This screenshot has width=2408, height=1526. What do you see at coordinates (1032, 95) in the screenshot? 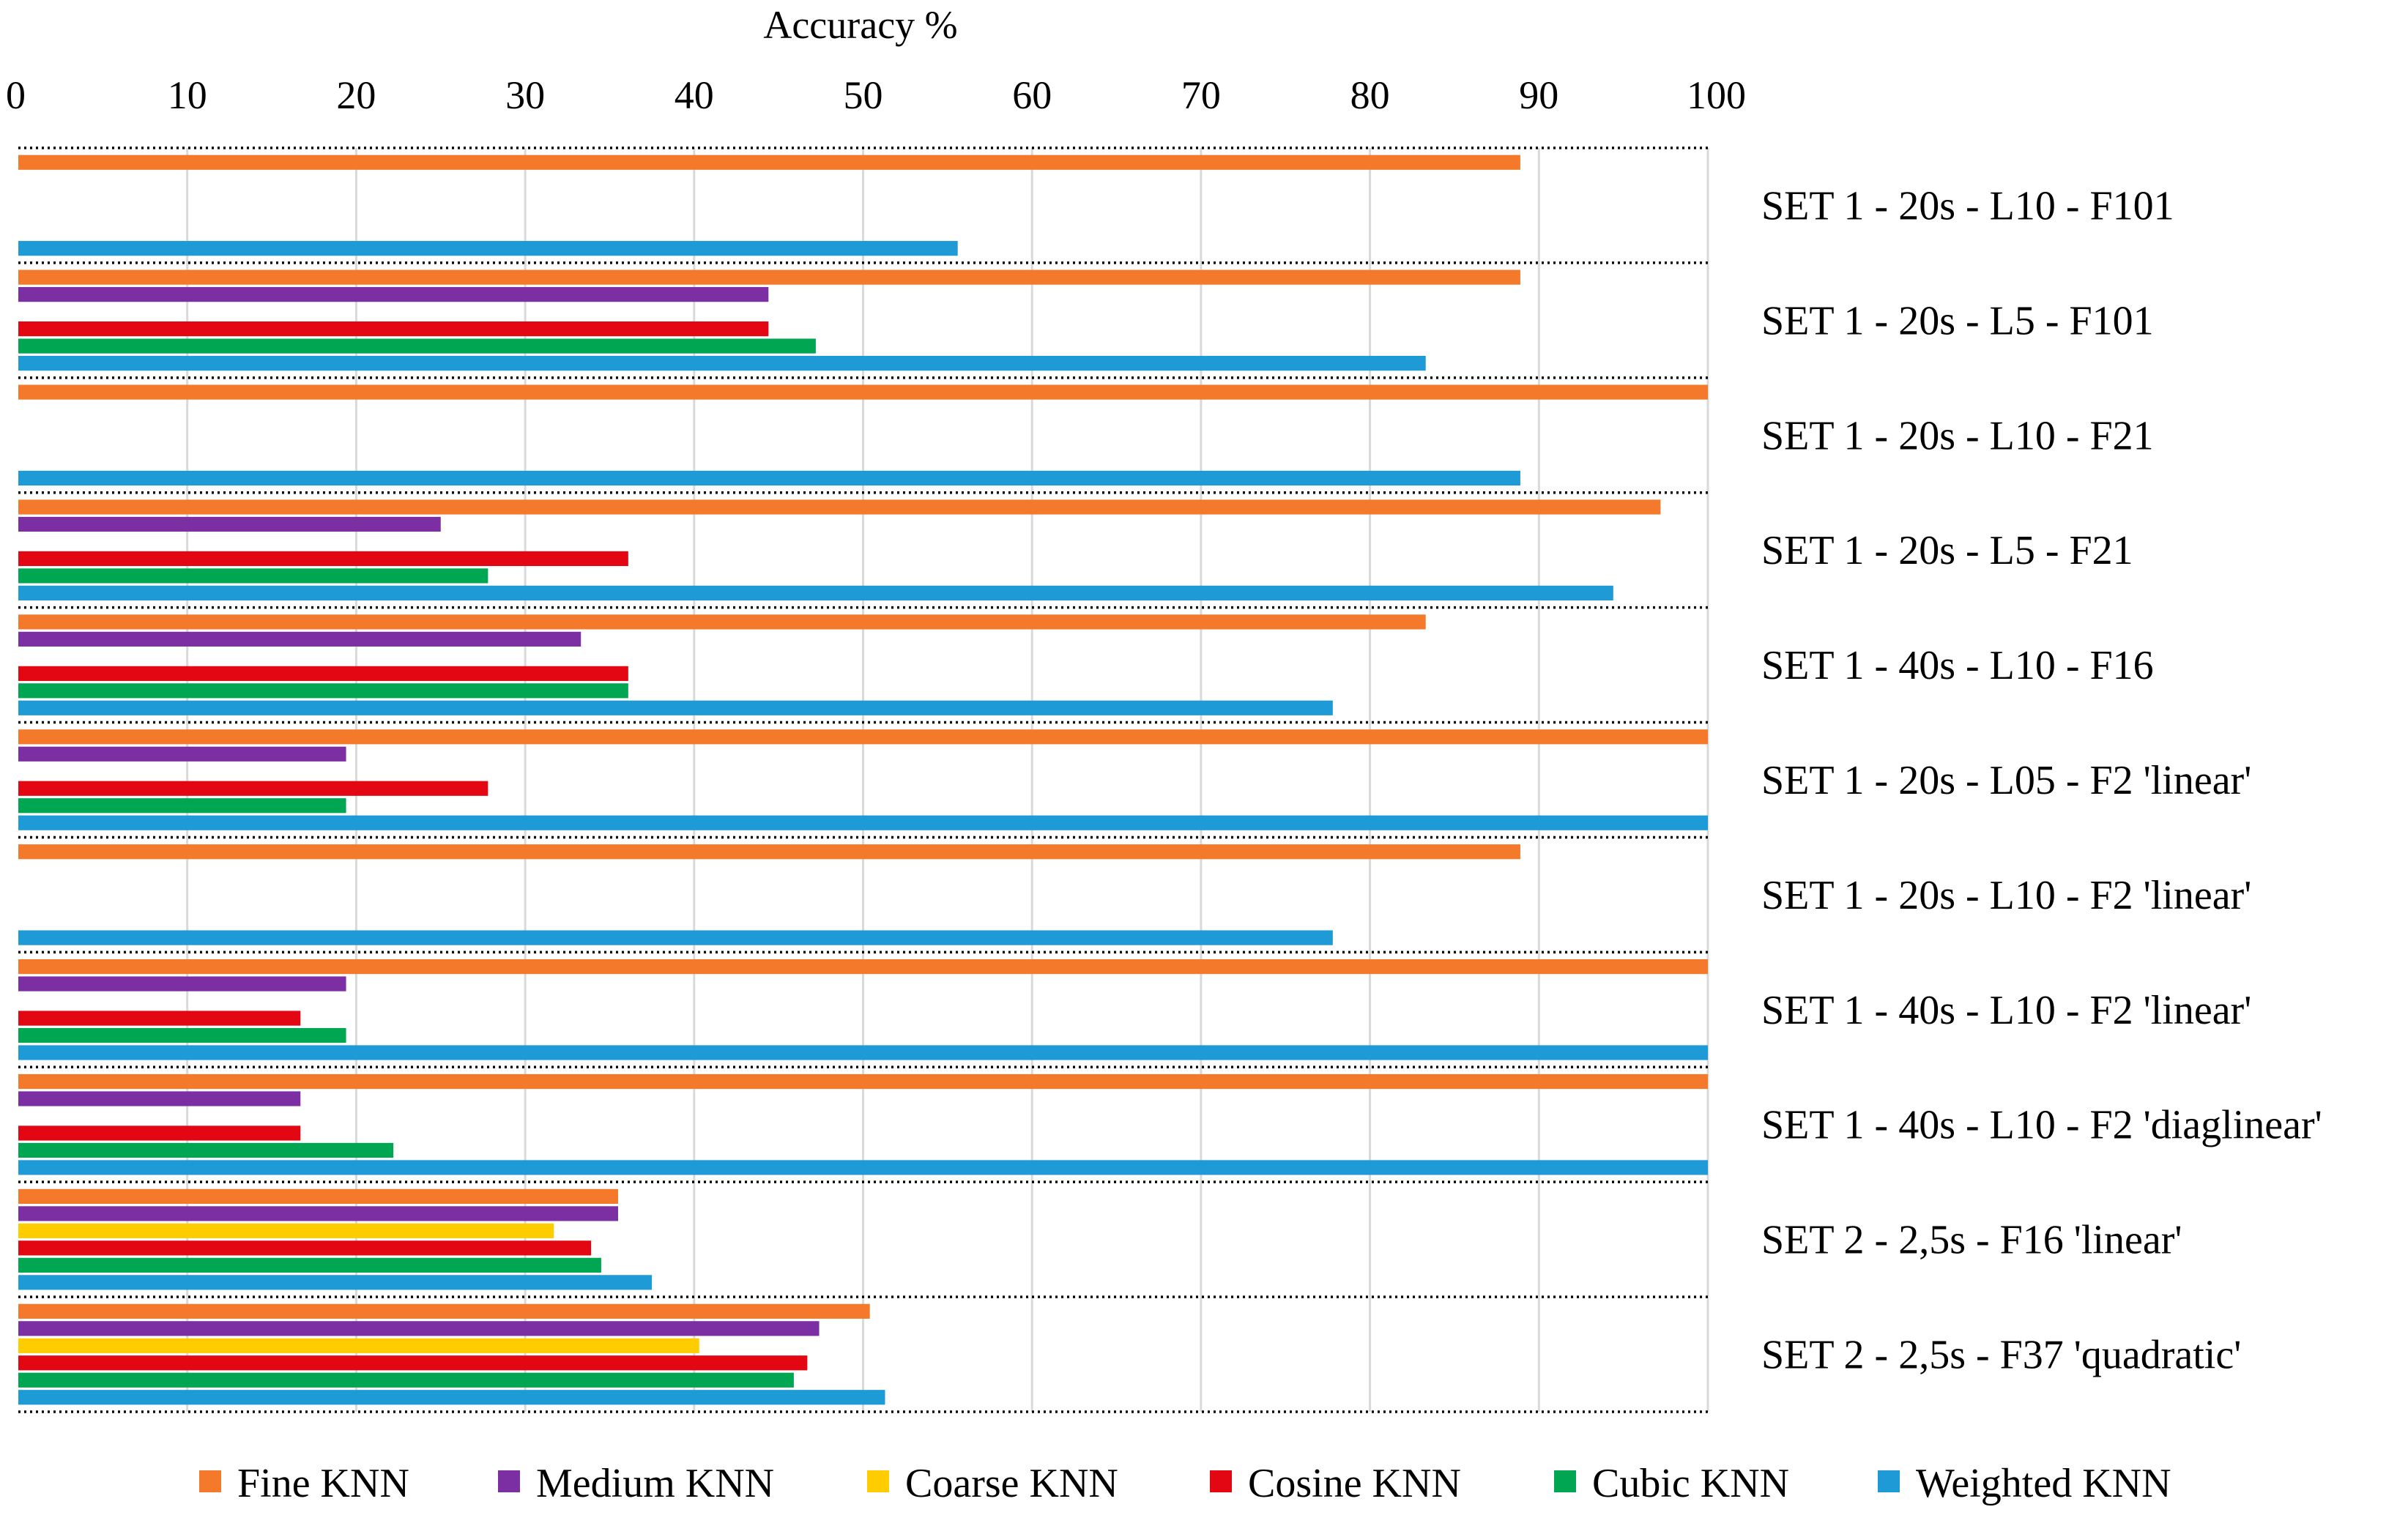
I see `x-tick-label-60: 60` at bounding box center [1032, 95].